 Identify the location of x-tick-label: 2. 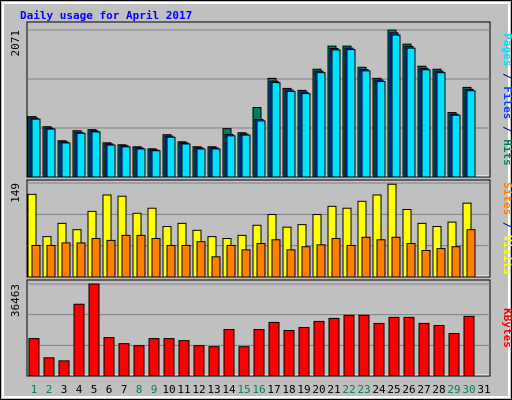
(49, 389).